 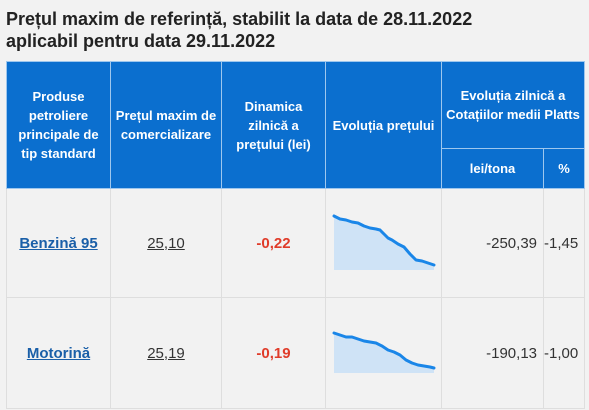 I want to click on lei-tona-cell: -250,39, so click(x=492, y=243).